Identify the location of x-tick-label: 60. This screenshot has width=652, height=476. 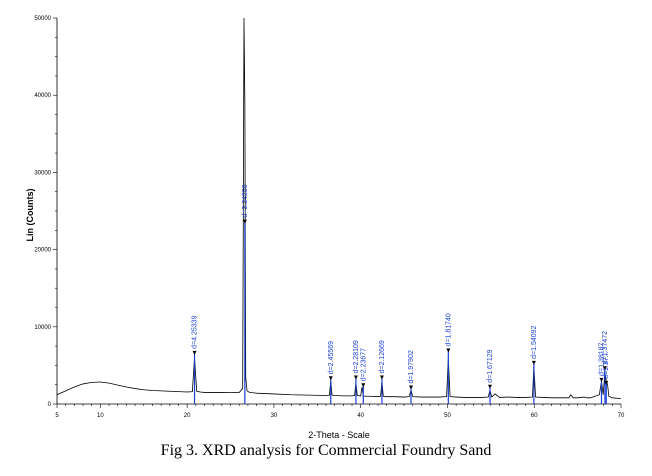
(534, 416).